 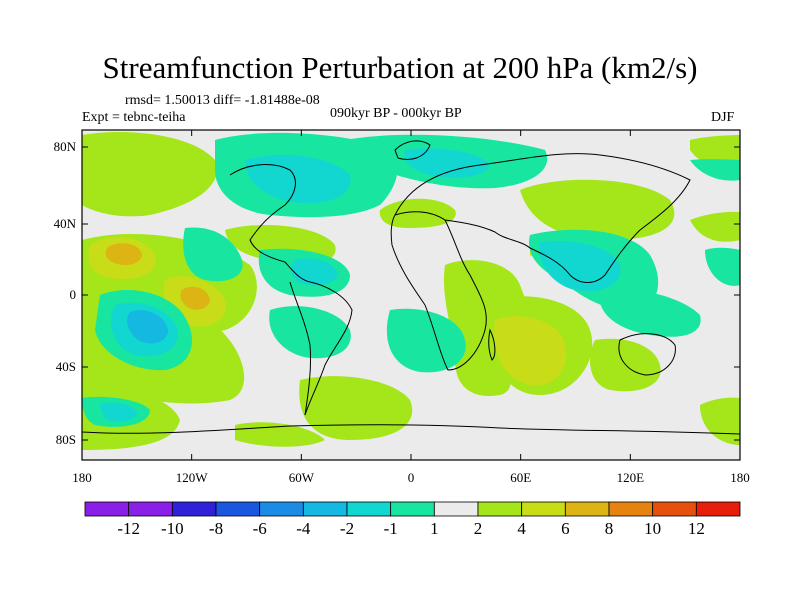 What do you see at coordinates (391, 528) in the screenshot?
I see `colorbar-label: -1` at bounding box center [391, 528].